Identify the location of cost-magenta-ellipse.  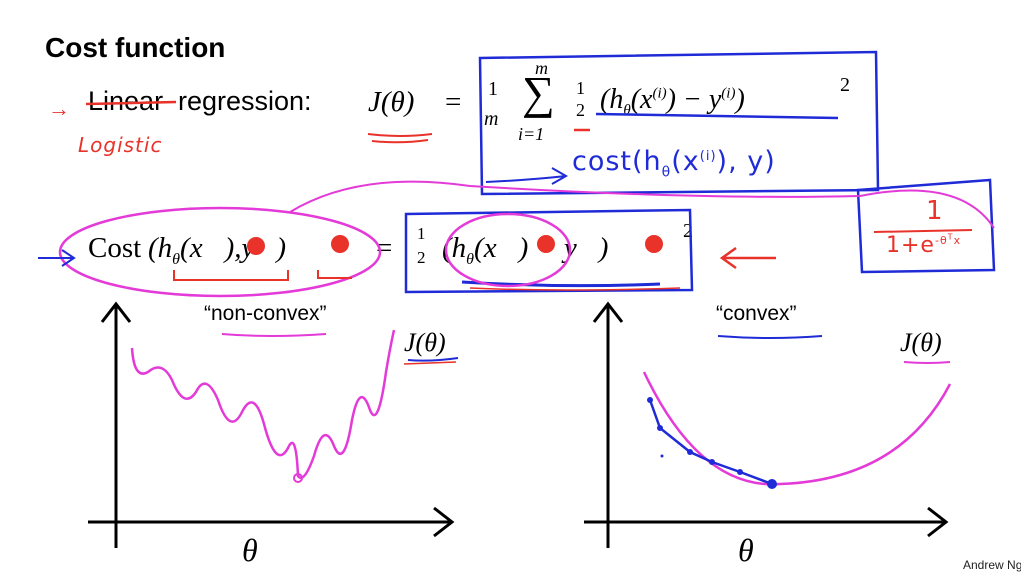
(220, 252).